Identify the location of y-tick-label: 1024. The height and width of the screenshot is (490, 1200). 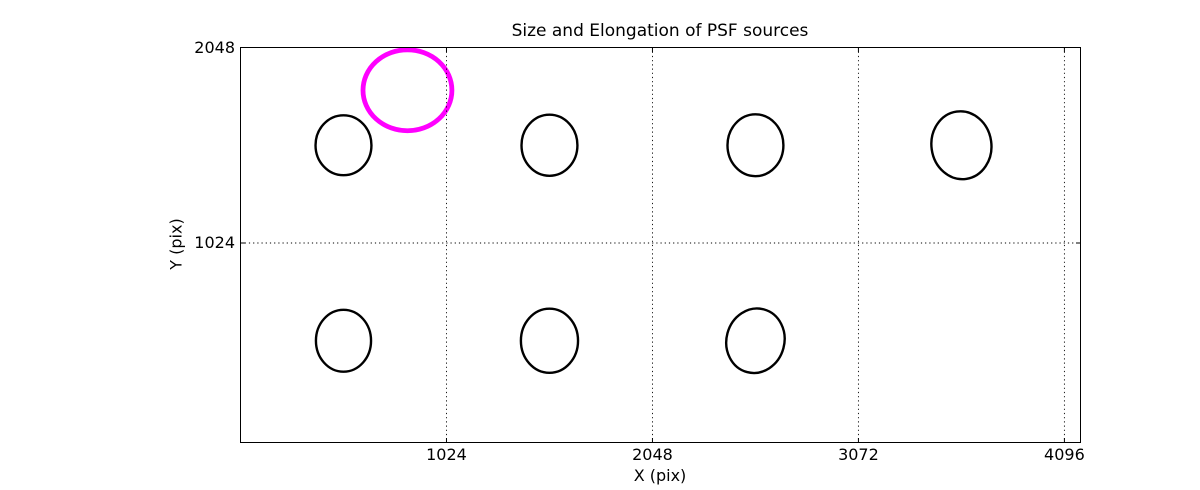
(214, 242).